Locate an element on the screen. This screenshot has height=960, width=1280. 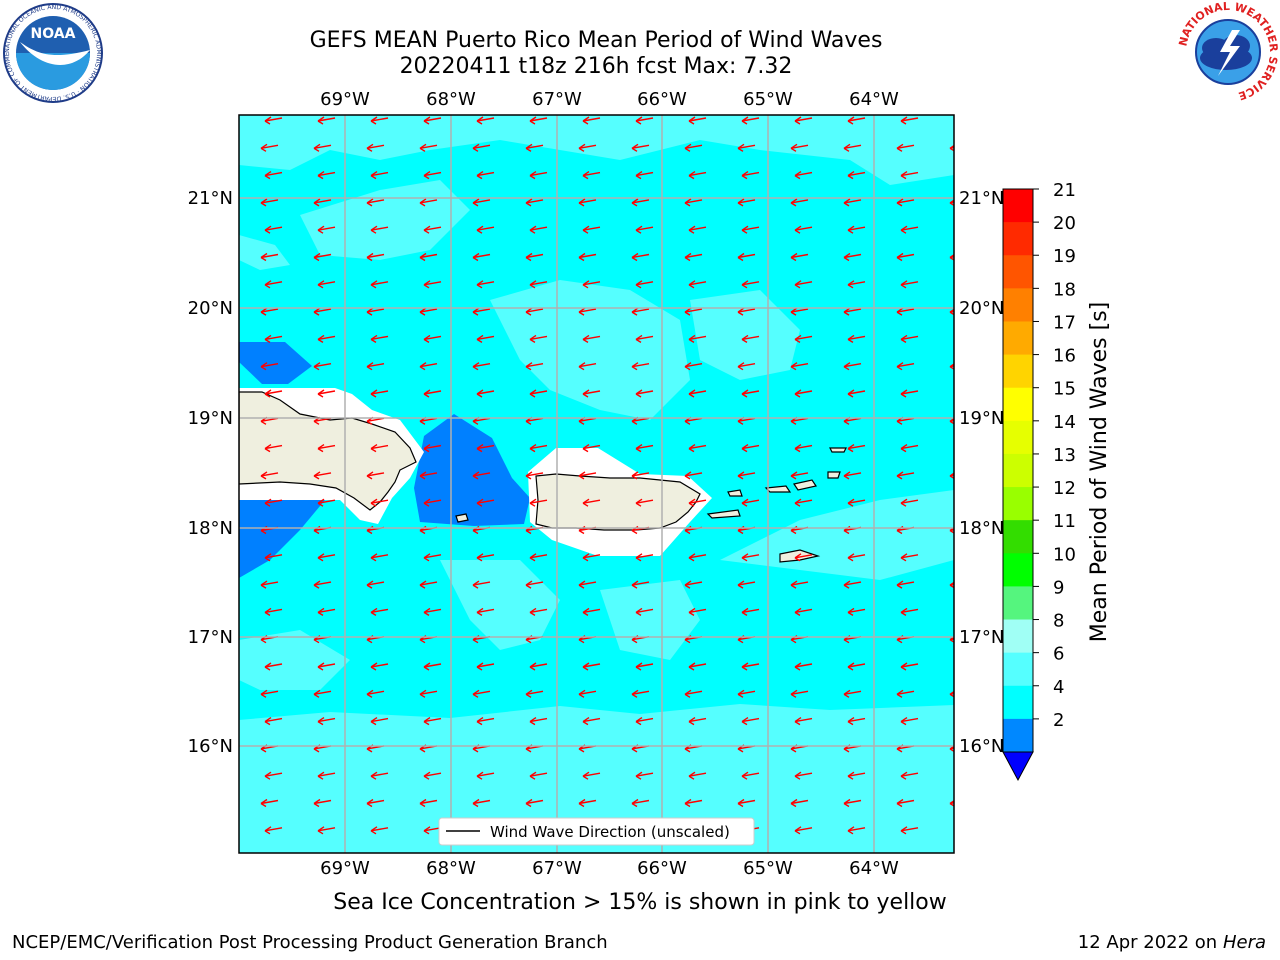
colorbar-tick-label: 8 is located at coordinates (1058, 621).